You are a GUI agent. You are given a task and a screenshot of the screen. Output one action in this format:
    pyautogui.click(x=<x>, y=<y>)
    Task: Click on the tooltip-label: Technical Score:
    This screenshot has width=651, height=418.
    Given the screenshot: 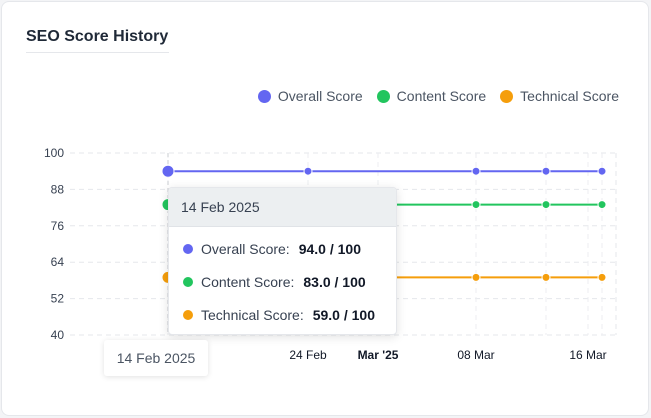 What is the action you would take?
    pyautogui.click(x=252, y=315)
    